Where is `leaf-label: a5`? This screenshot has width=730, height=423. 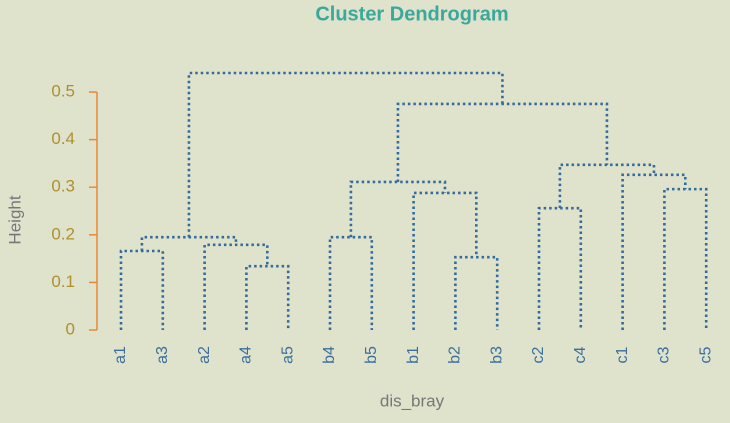 leaf-label: a5 is located at coordinates (287, 355).